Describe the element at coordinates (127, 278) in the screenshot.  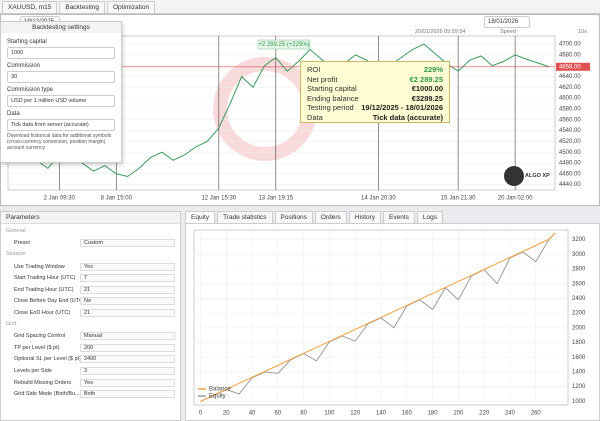
I see `param-value: 7` at that location.